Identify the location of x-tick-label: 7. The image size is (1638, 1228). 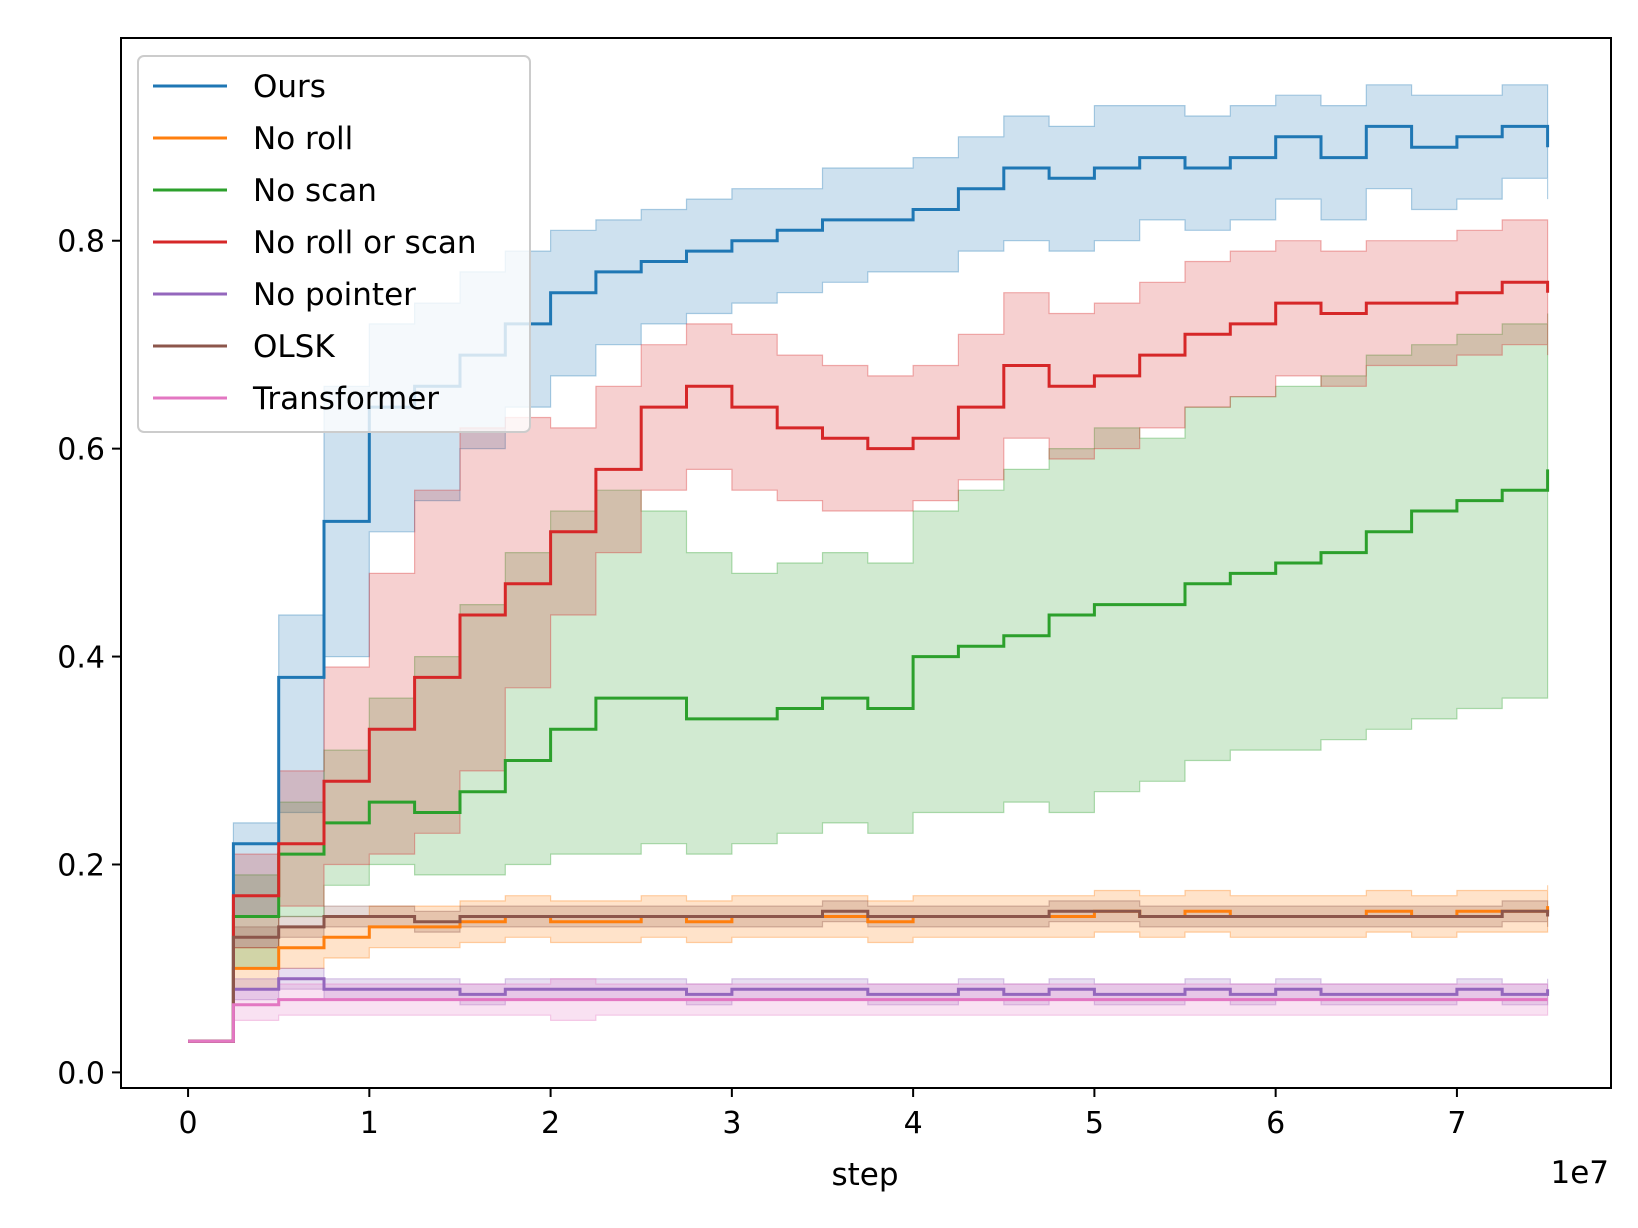
(1456, 1123).